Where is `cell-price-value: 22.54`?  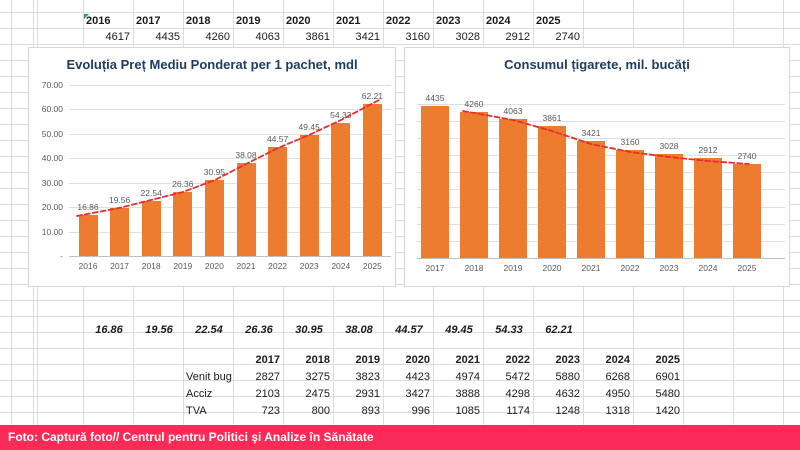 cell-price-value: 22.54 is located at coordinates (209, 330).